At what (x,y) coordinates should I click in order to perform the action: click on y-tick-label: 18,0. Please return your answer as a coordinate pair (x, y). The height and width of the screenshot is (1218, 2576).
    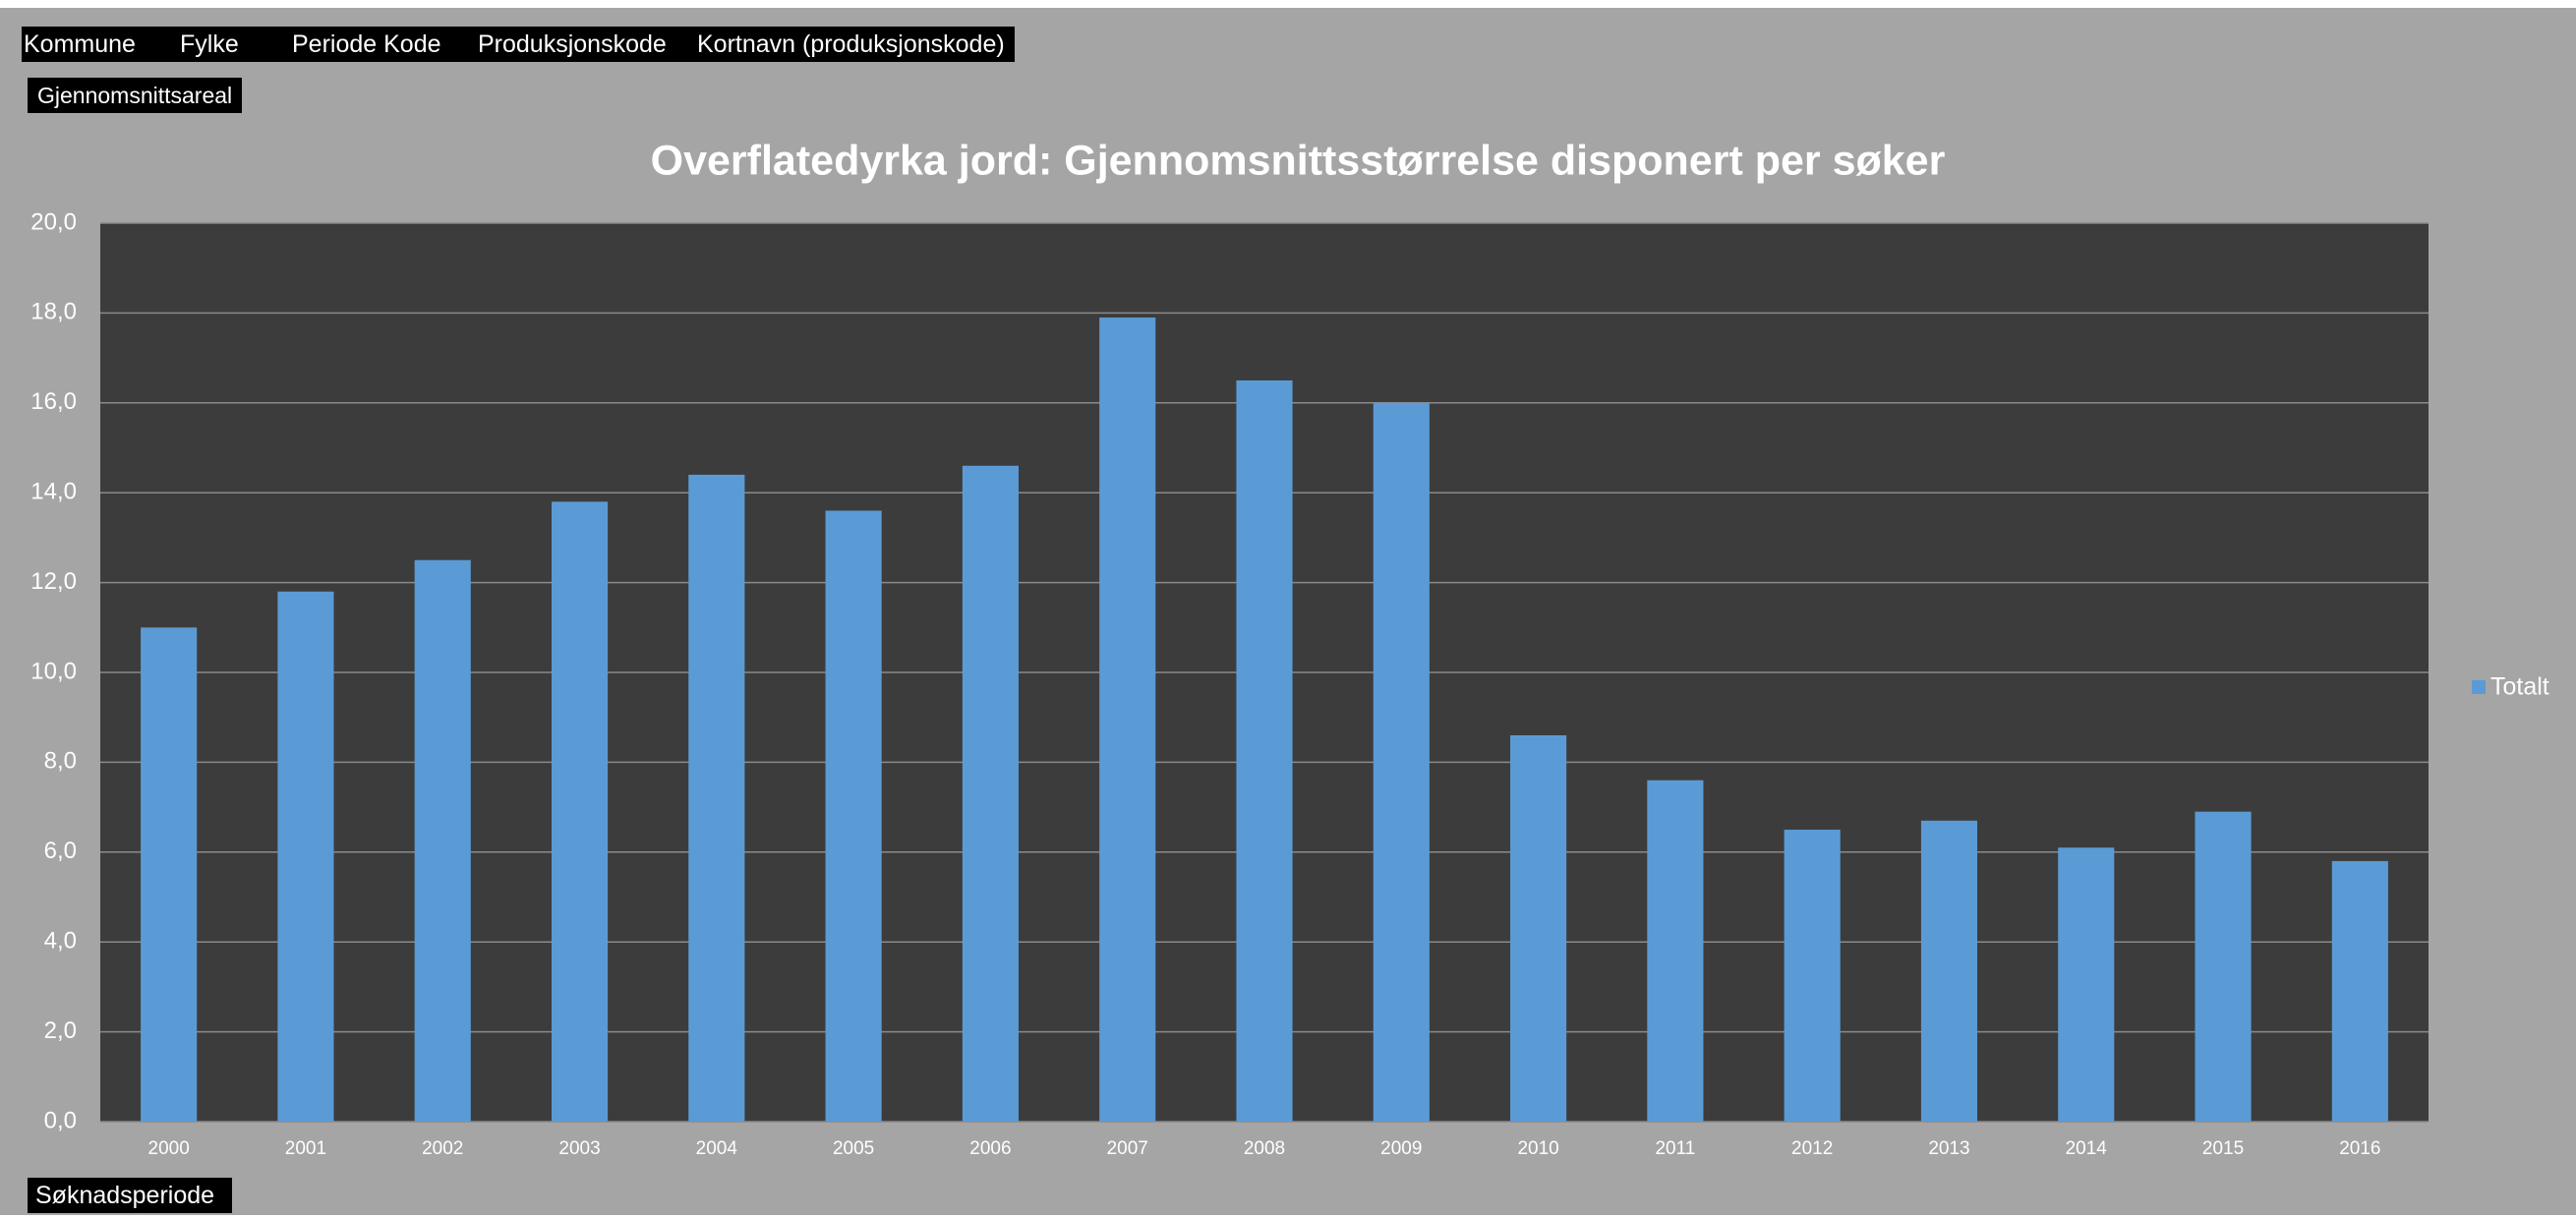
    Looking at the image, I should click on (53, 312).